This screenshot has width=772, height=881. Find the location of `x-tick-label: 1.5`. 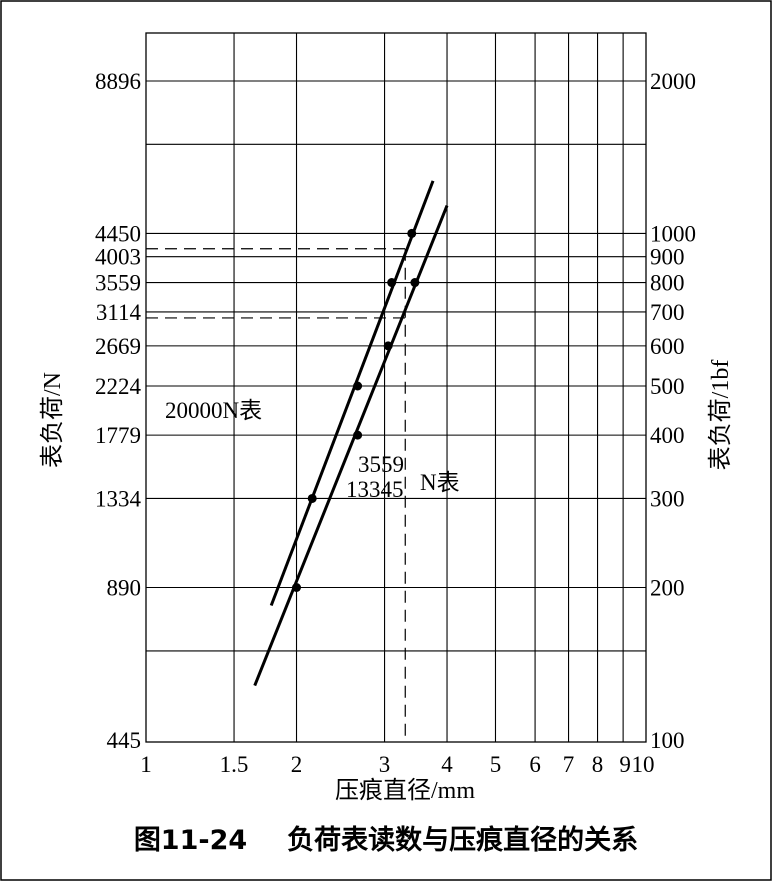

x-tick-label: 1.5 is located at coordinates (234, 764).